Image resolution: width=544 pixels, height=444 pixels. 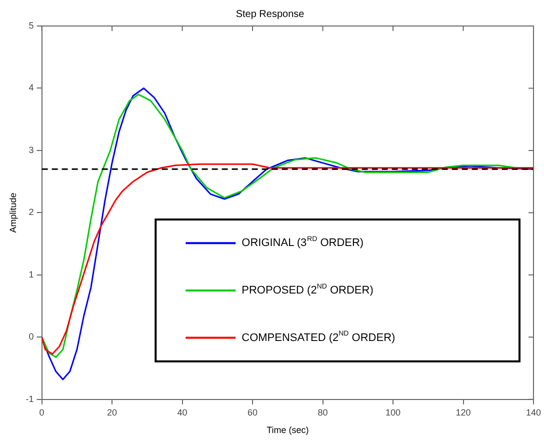 What do you see at coordinates (13, 212) in the screenshot?
I see `y-axis-title: Amplitude` at bounding box center [13, 212].